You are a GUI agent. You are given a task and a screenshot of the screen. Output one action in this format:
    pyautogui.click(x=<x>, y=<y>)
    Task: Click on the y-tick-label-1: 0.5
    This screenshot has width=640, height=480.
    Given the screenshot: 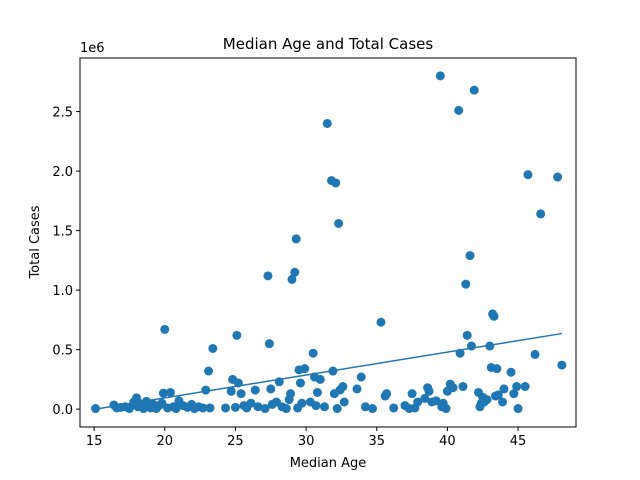 What is the action you would take?
    pyautogui.click(x=62, y=351)
    